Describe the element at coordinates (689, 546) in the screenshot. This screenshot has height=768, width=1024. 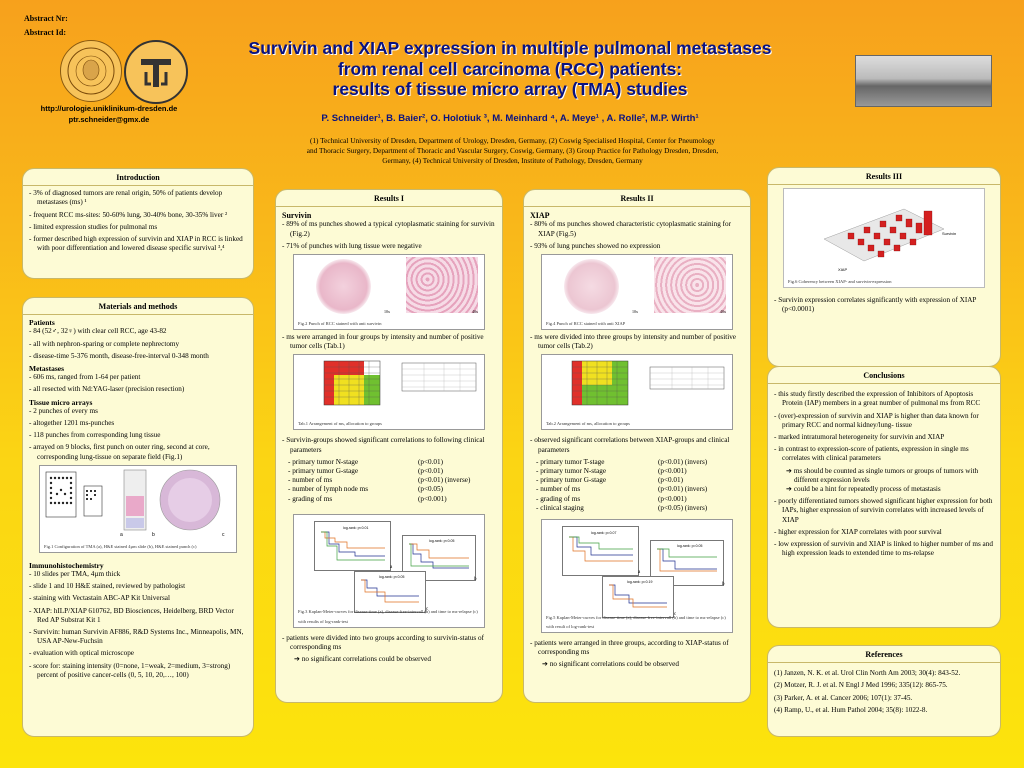
I see `km-title: log-rank: p=0.05` at that location.